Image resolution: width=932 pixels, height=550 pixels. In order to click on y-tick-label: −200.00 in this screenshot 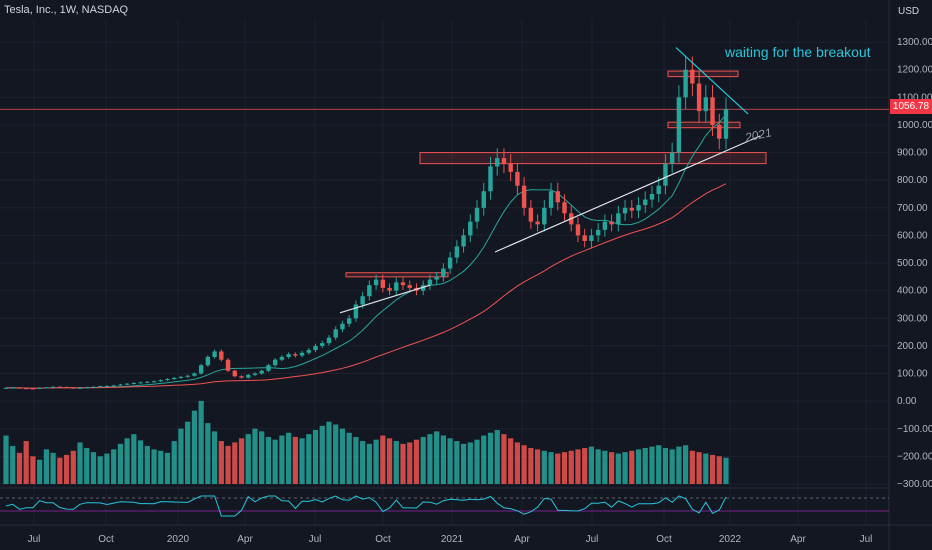, I will do `click(914, 456)`.